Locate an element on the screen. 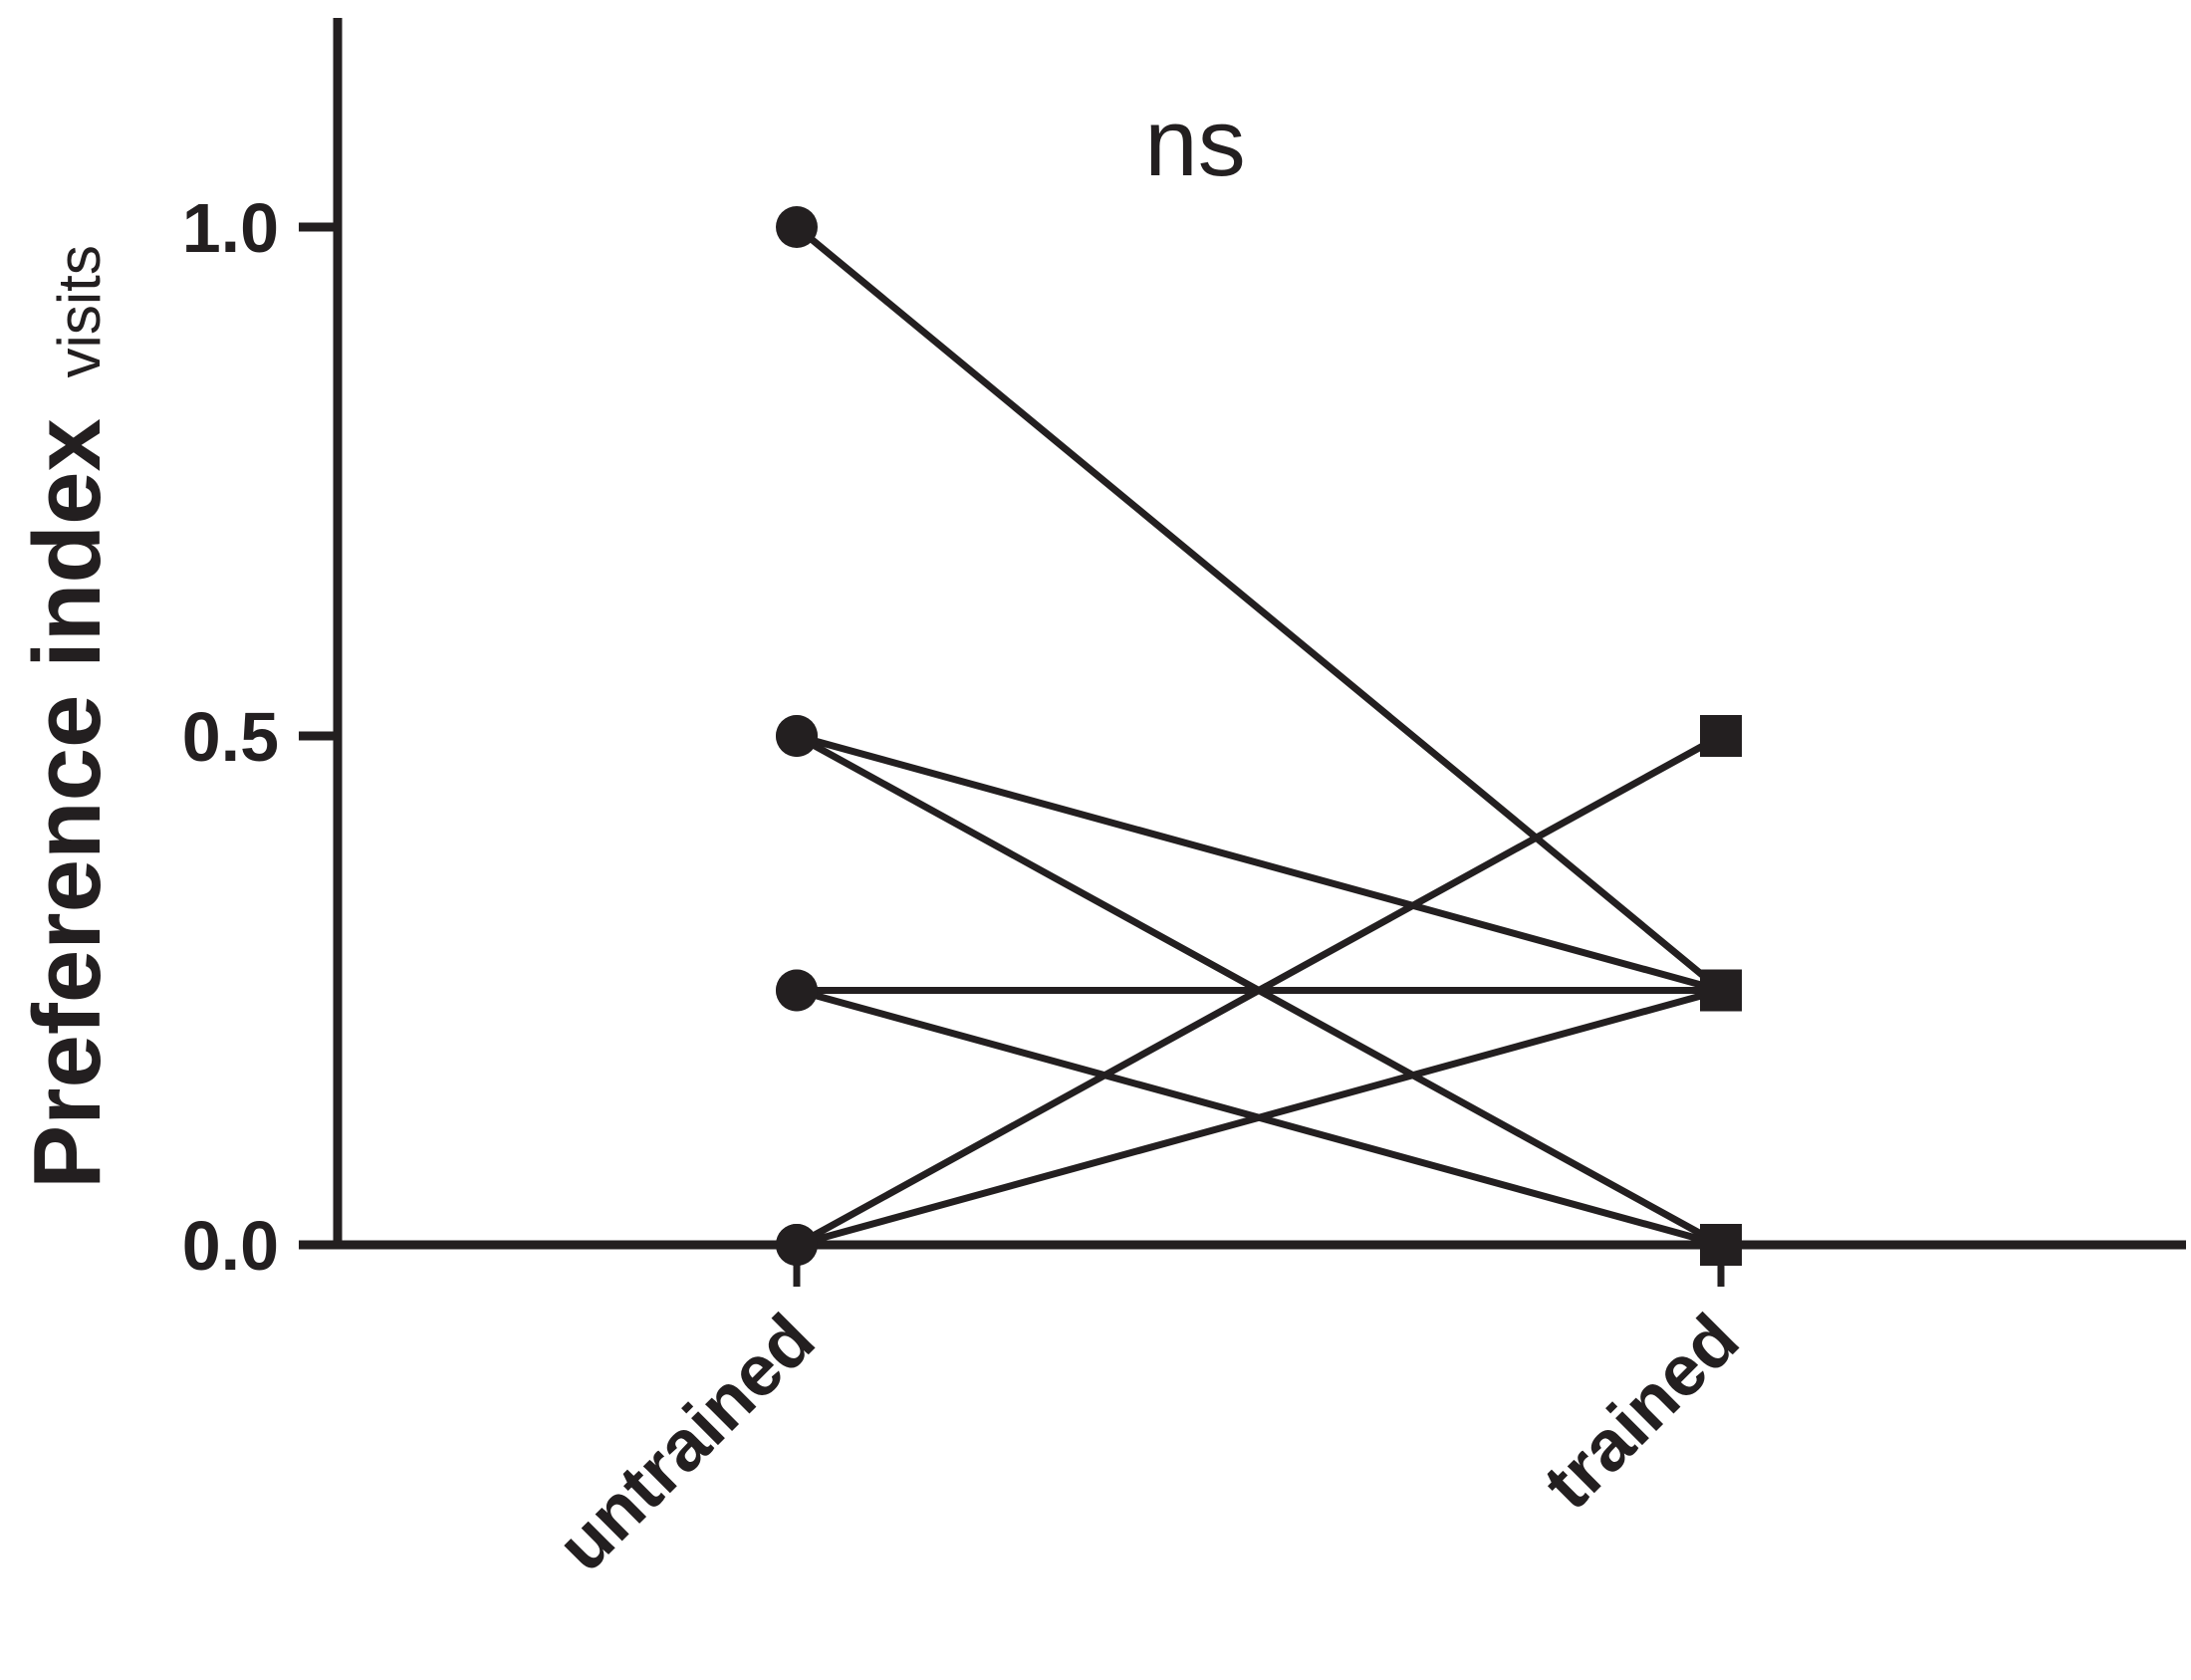 The width and height of the screenshot is (2191, 1680). y-axis-title: Preference index visits is located at coordinates (67, 717).